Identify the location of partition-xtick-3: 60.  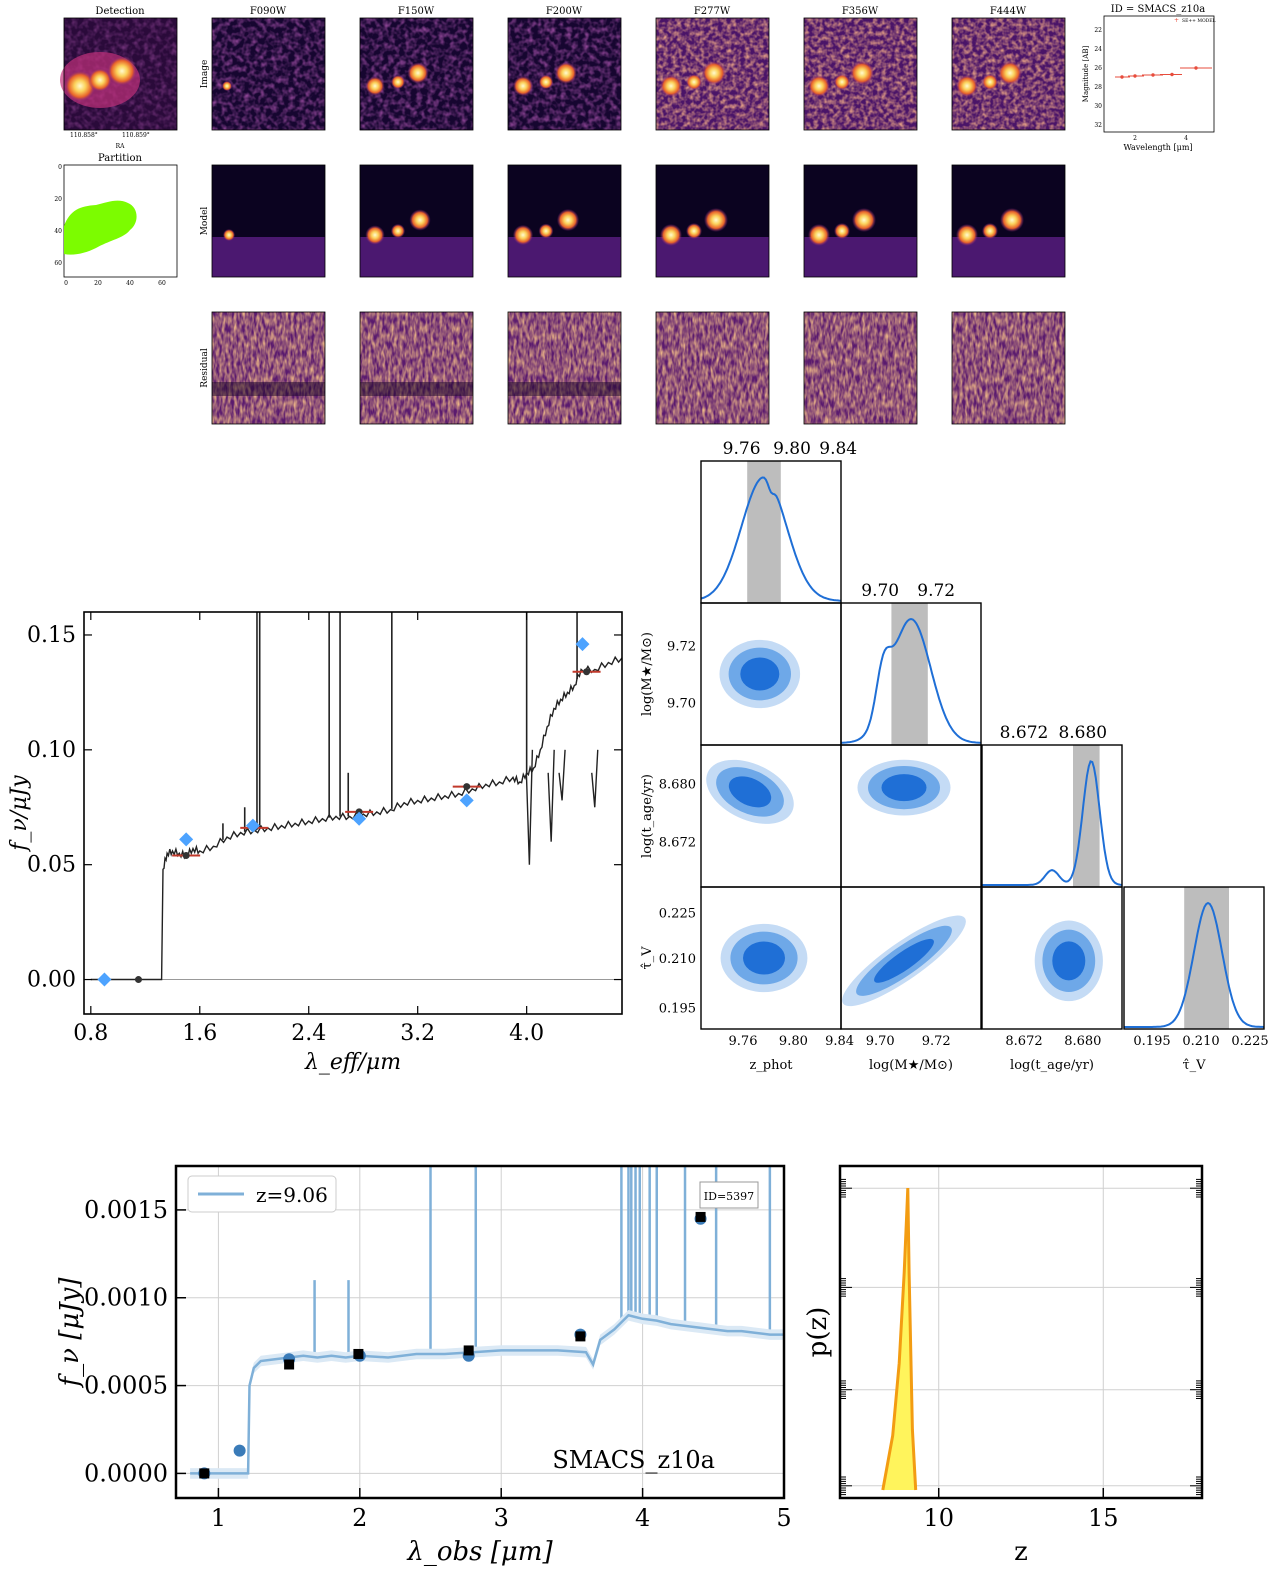
(162, 283).